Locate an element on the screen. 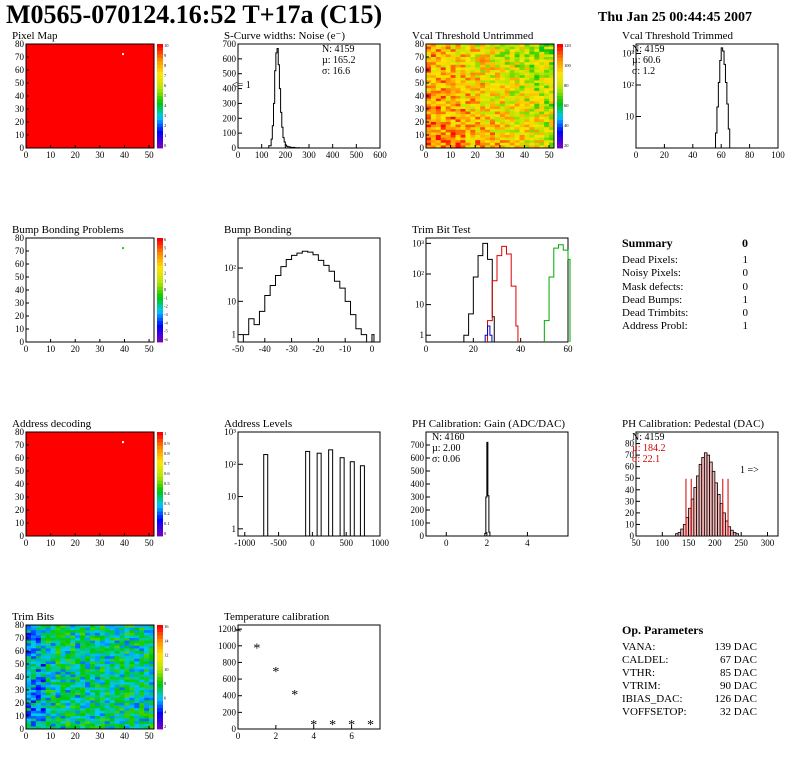  colorbar-label: 20 is located at coordinates (566, 145).